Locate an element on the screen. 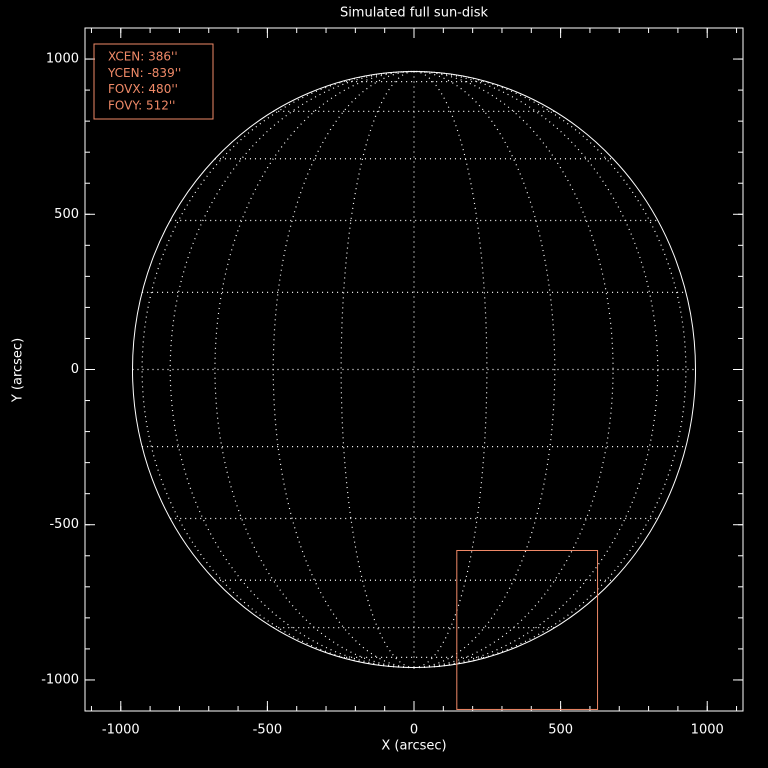  info-box is located at coordinates (153, 81).